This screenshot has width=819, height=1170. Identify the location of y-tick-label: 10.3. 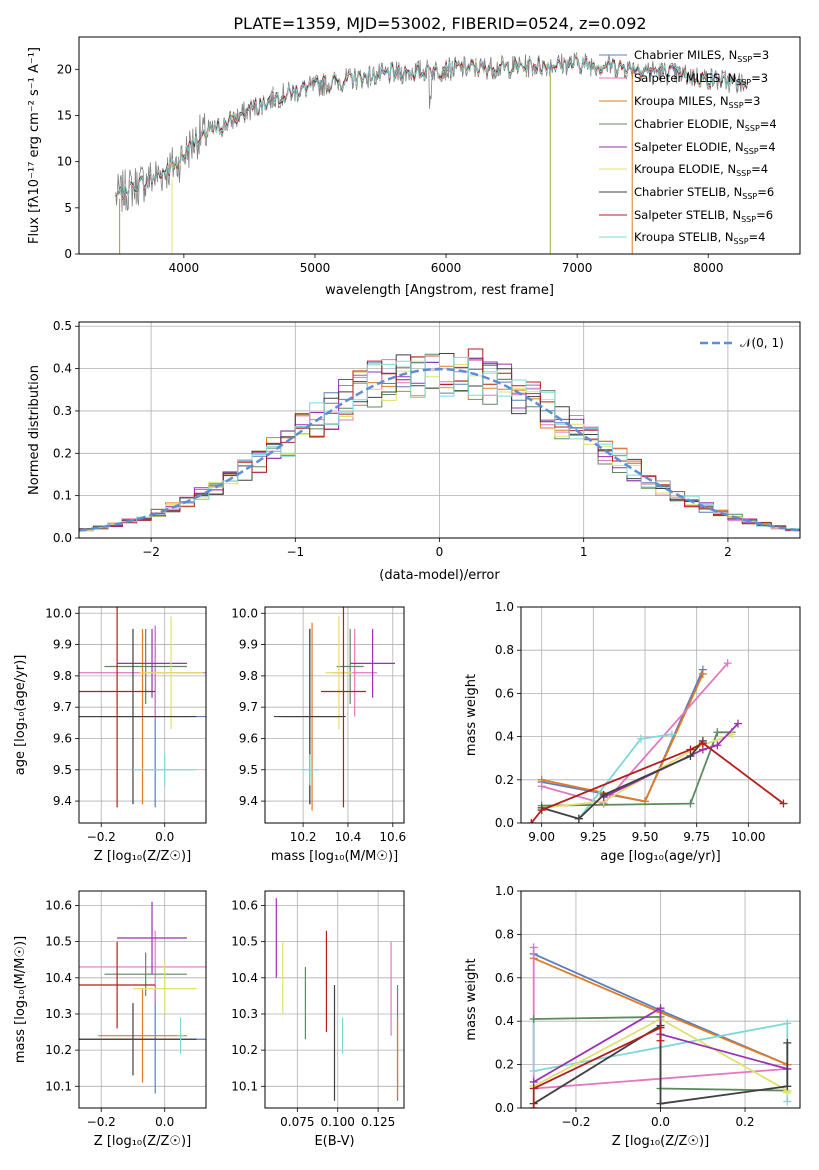
(58, 1014).